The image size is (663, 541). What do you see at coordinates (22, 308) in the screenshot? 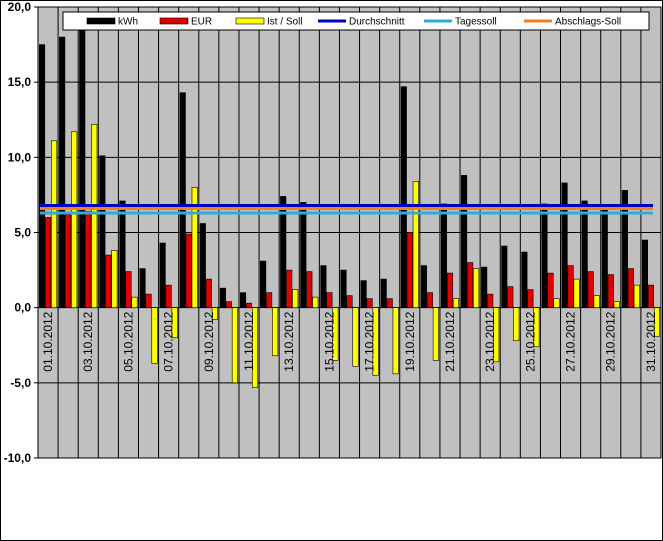
I see `y-tick-label: 0,0` at bounding box center [22, 308].